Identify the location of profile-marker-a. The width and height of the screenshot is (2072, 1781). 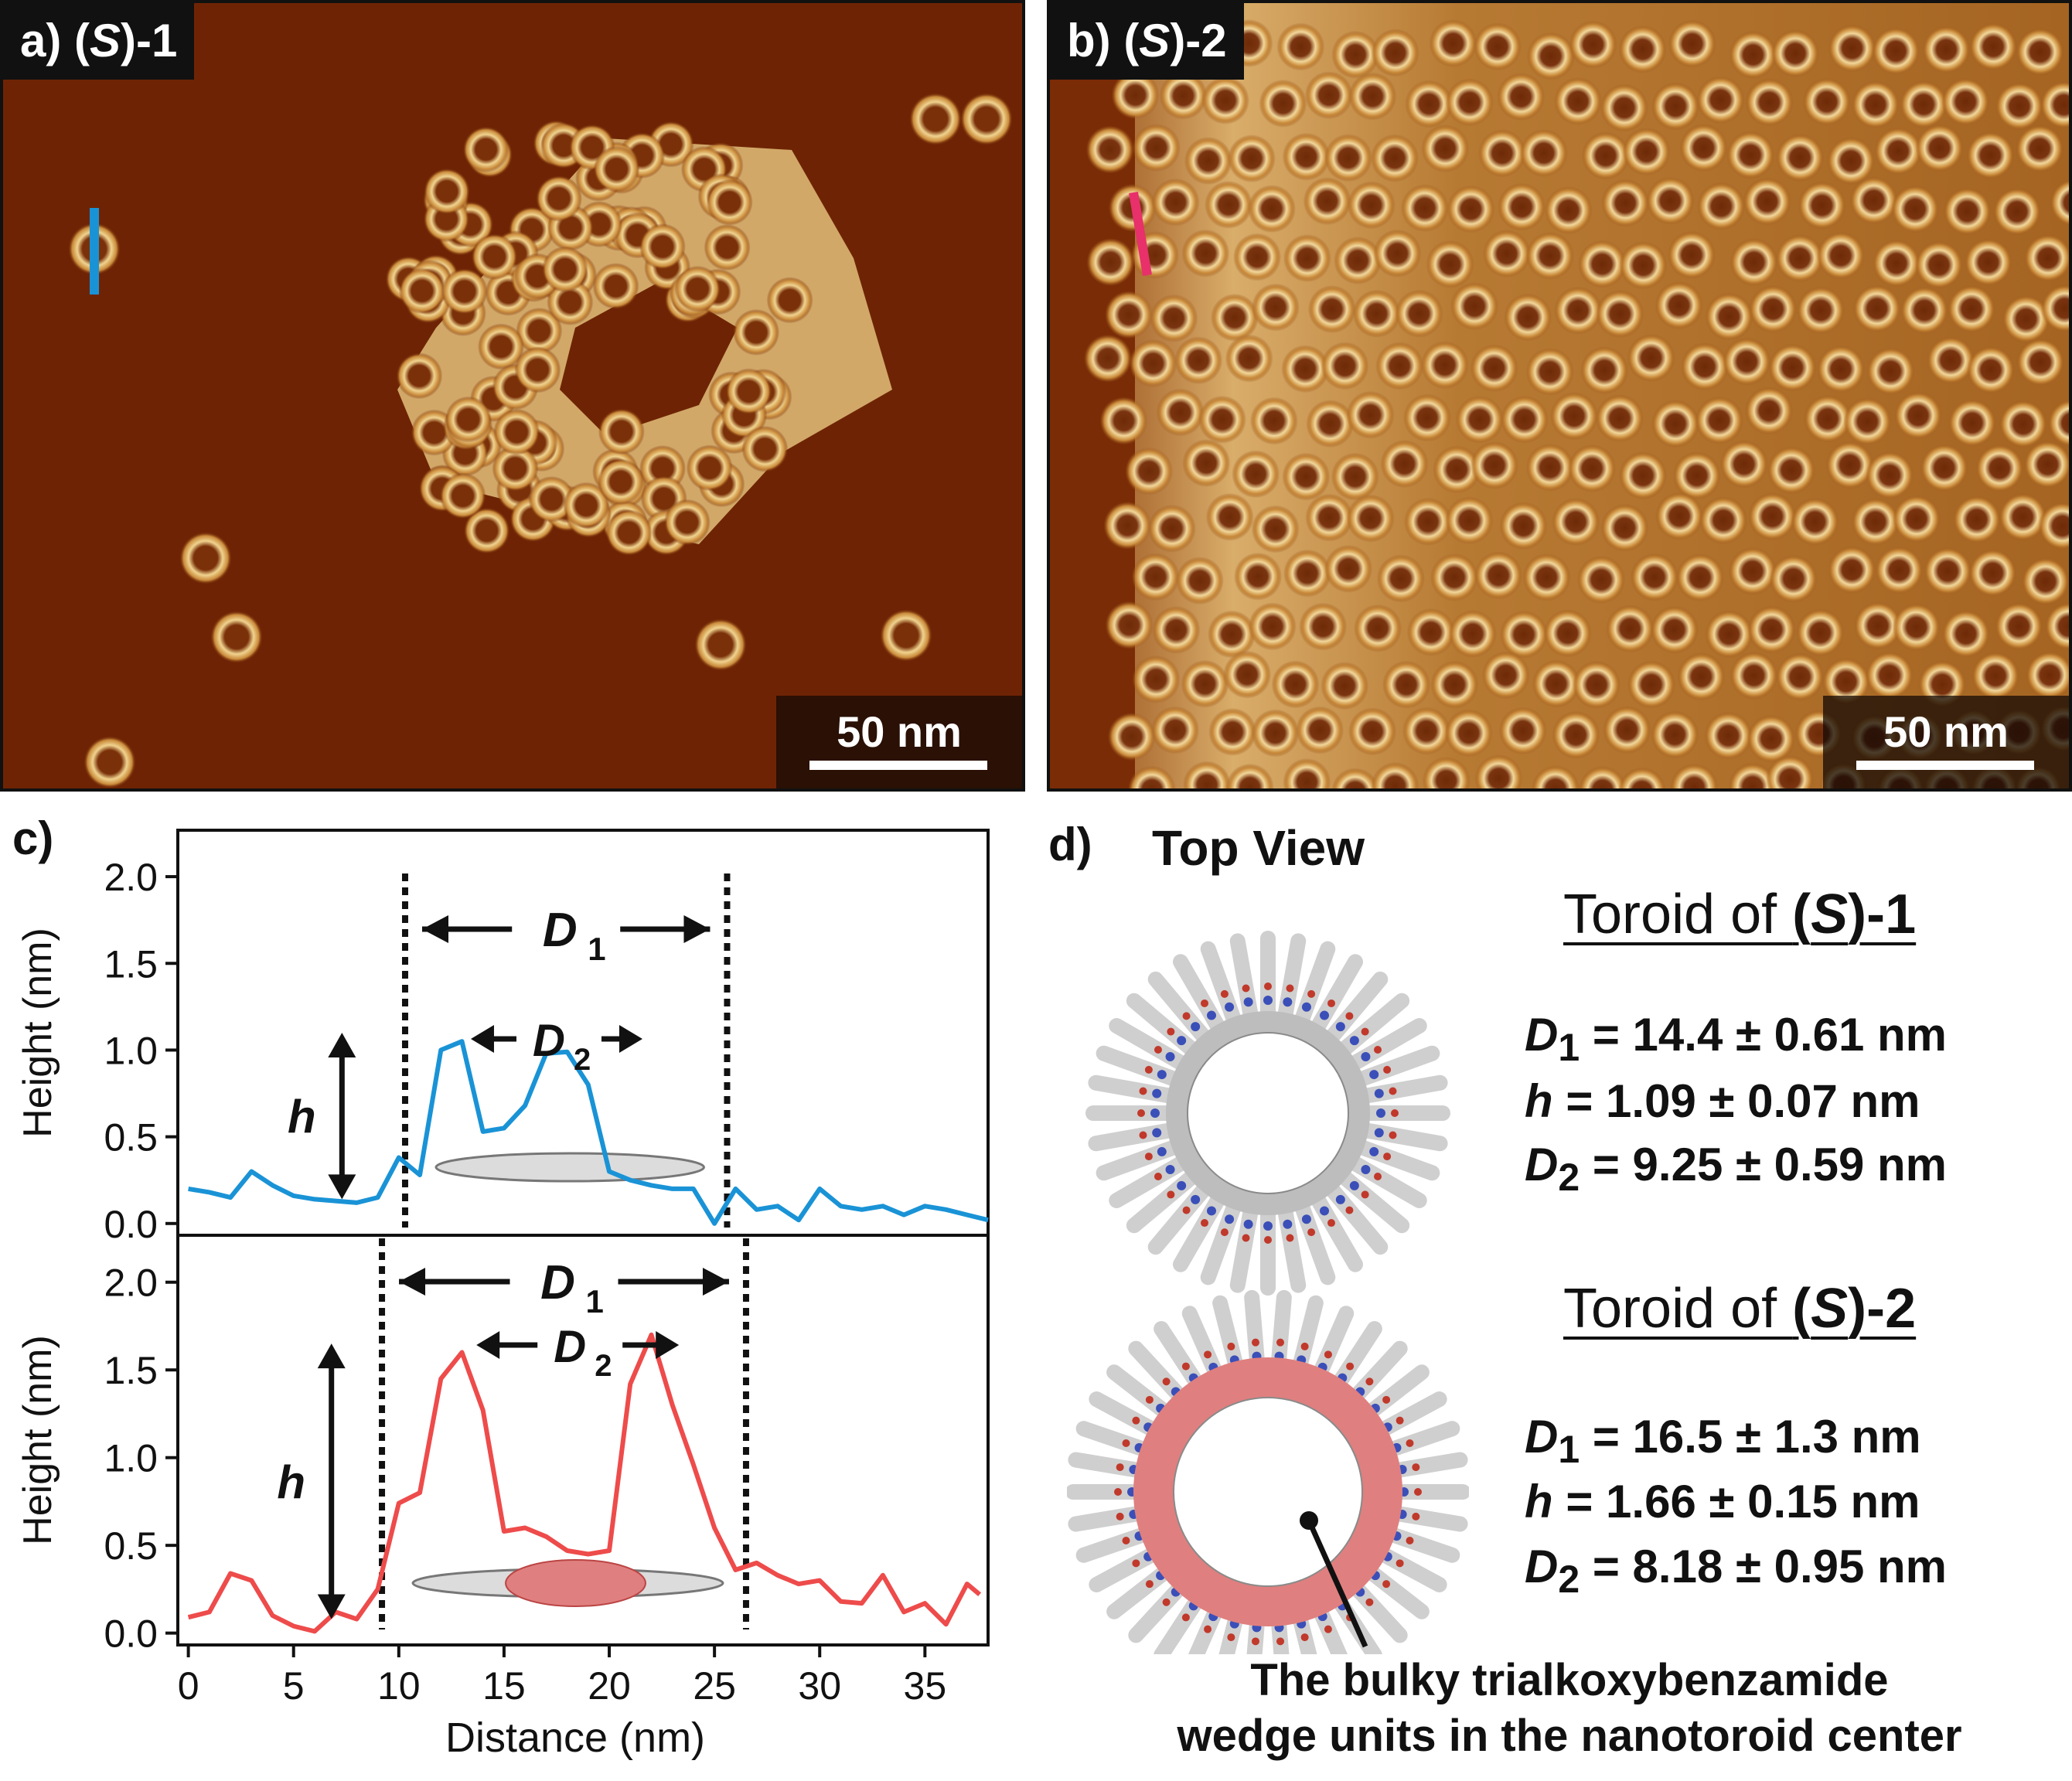
(94, 251).